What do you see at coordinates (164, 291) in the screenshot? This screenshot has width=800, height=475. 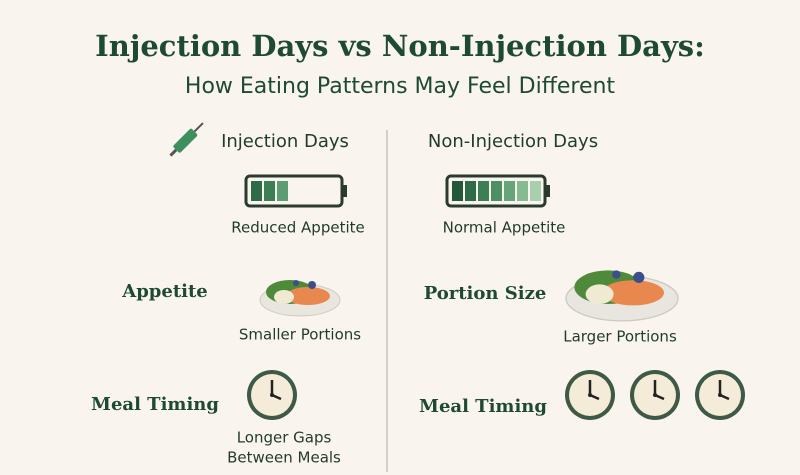 I see `row-label: Appetite` at bounding box center [164, 291].